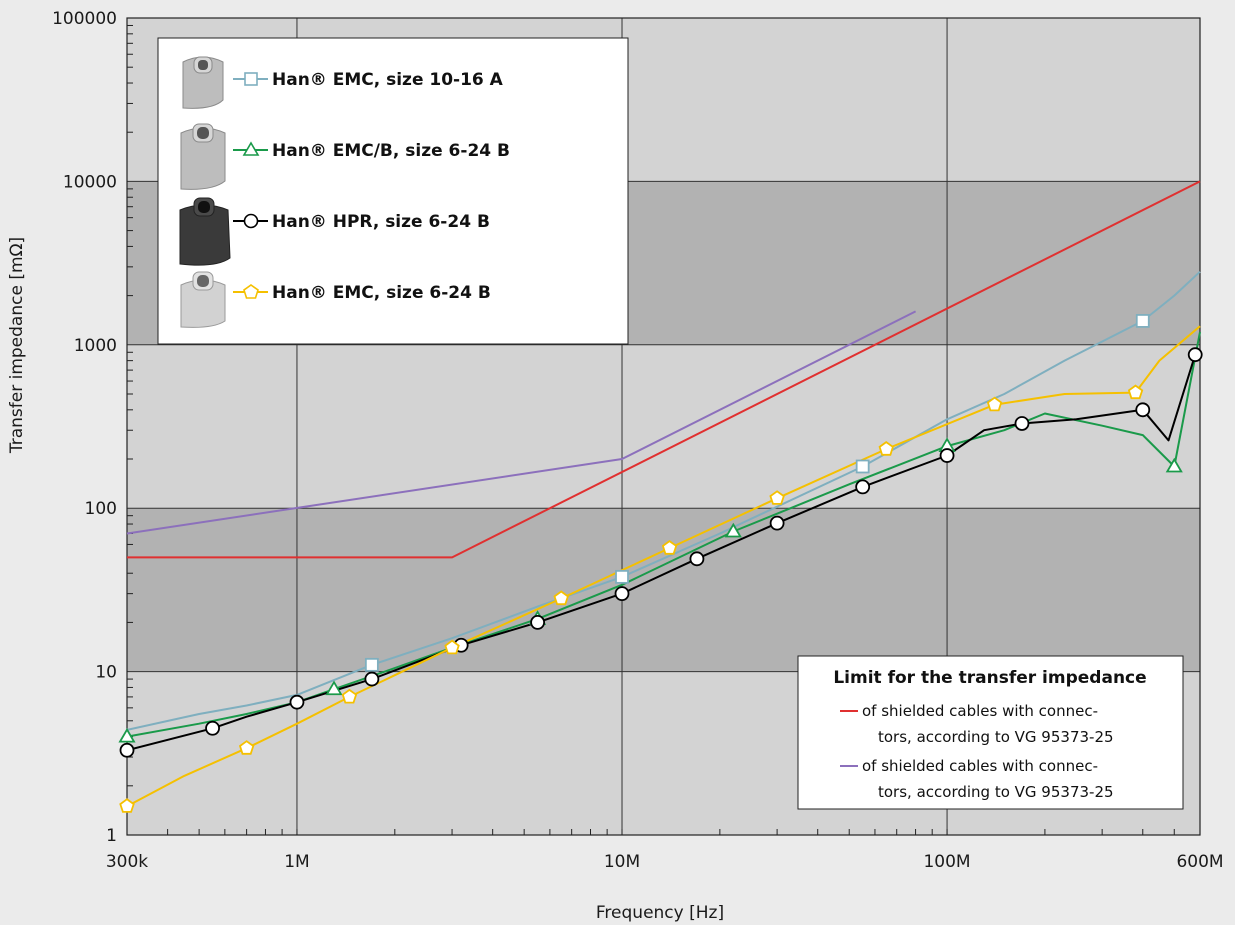  I want to click on legend-label-hpr: Han® HPR, size 6-24 B, so click(381, 222).